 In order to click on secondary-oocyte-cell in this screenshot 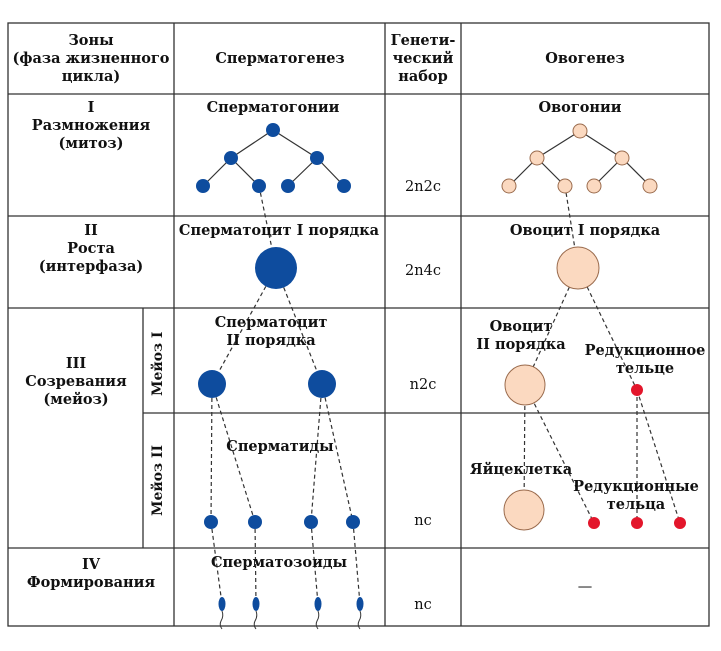, I will do `click(525, 385)`.